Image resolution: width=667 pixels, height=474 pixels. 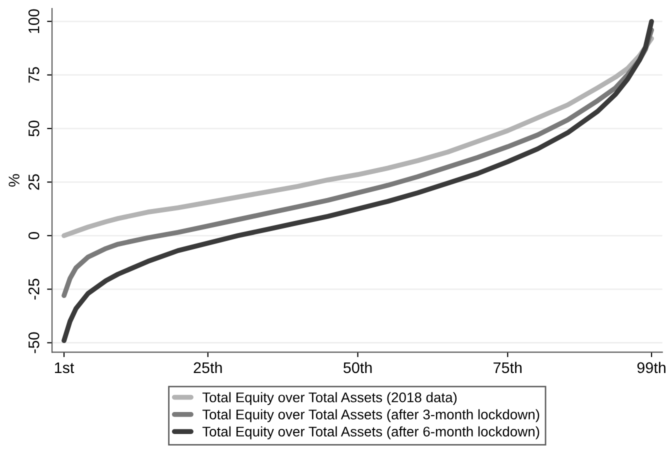 What do you see at coordinates (651, 368) in the screenshot?
I see `x-tick-label: 99th` at bounding box center [651, 368].